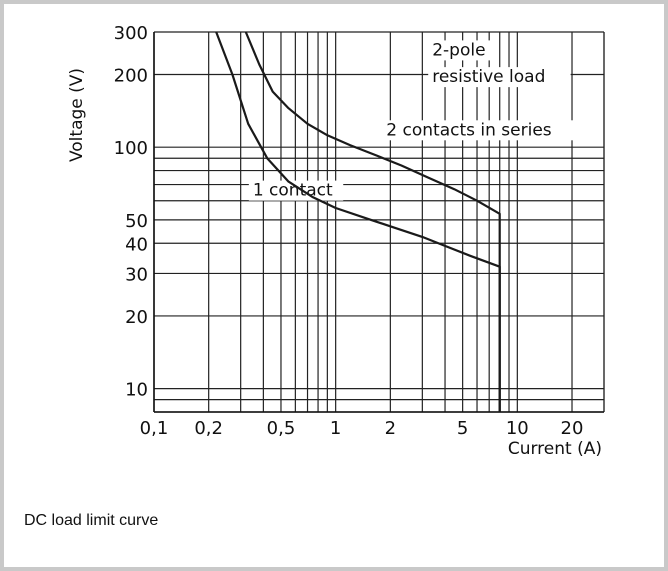 This screenshot has width=668, height=571. What do you see at coordinates (335, 428) in the screenshot?
I see `x-tick-label: 1` at bounding box center [335, 428].